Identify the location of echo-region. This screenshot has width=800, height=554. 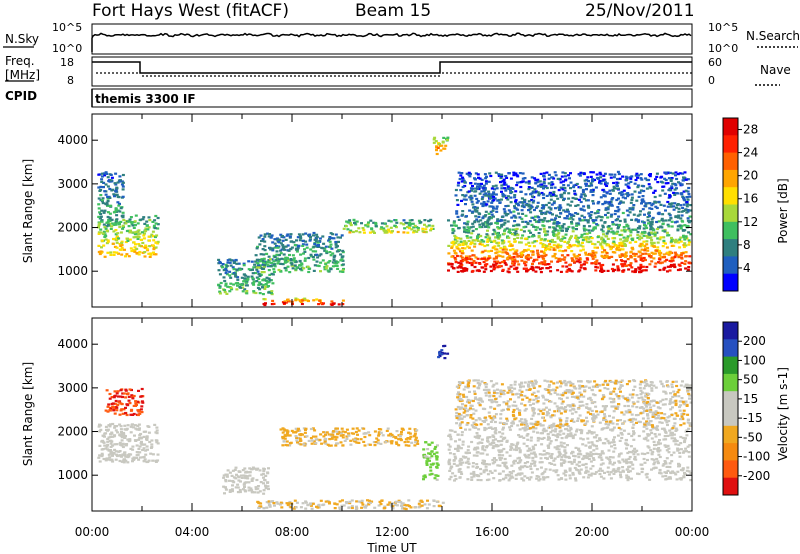
(303, 302).